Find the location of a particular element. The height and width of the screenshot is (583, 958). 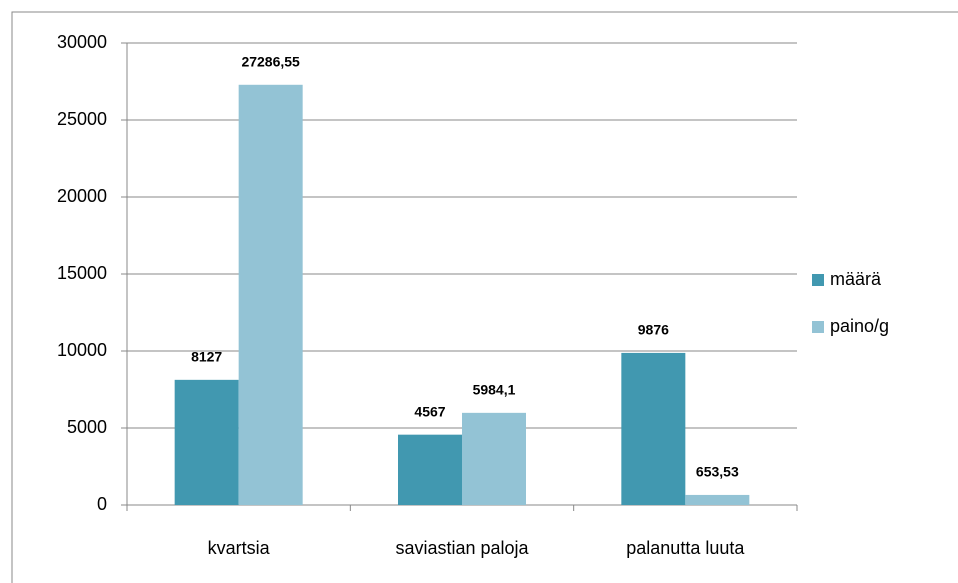

y-tick-label: 25000 is located at coordinates (82, 119).